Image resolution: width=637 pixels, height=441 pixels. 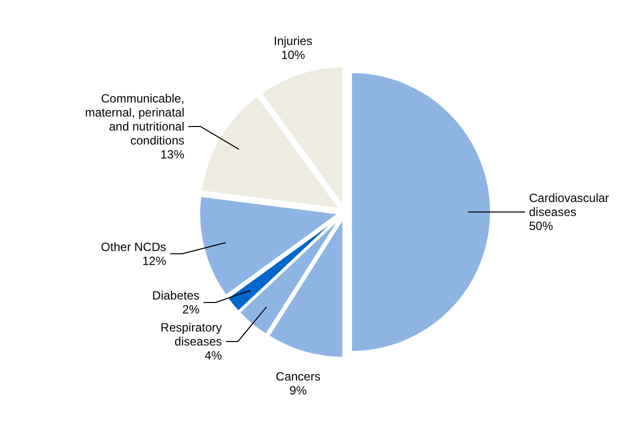 I want to click on slice-label: Cardiovascular diseases, so click(x=569, y=205).